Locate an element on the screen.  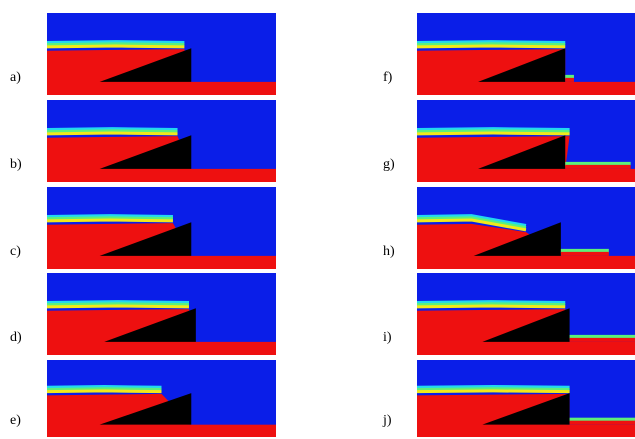
panel-label: g) is located at coordinates (389, 164).